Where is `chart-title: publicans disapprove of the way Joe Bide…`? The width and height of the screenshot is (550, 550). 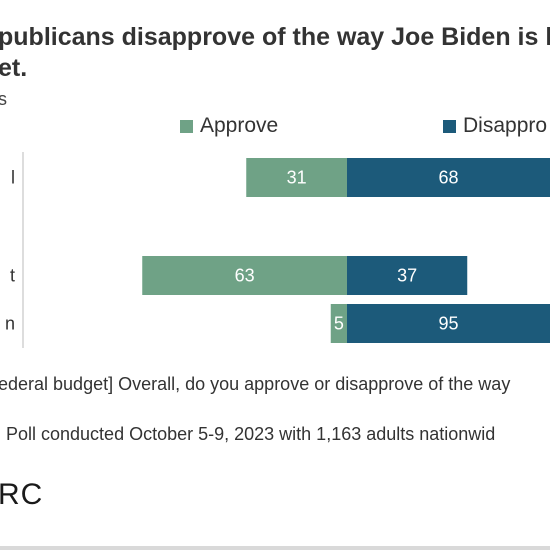
chart-title: publicans disapprove of the way Joe Bide… is located at coordinates (275, 53).